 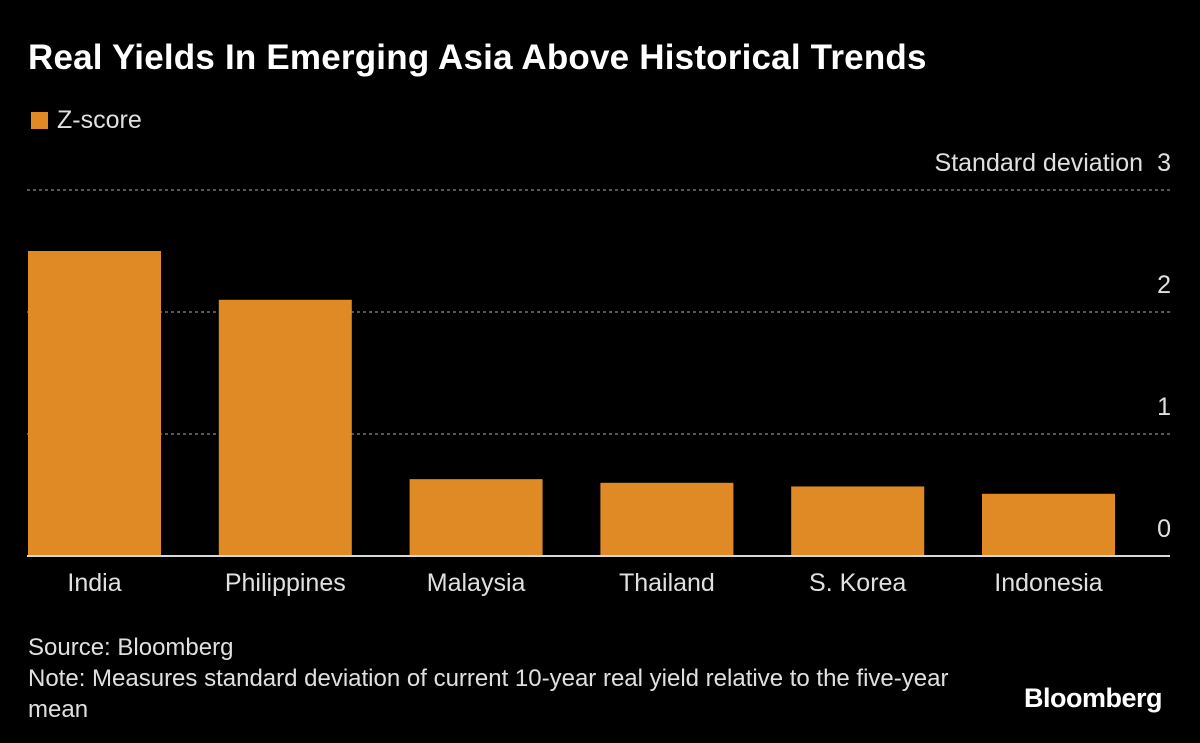 I want to click on x-tick-label: S. Korea, so click(x=857, y=583).